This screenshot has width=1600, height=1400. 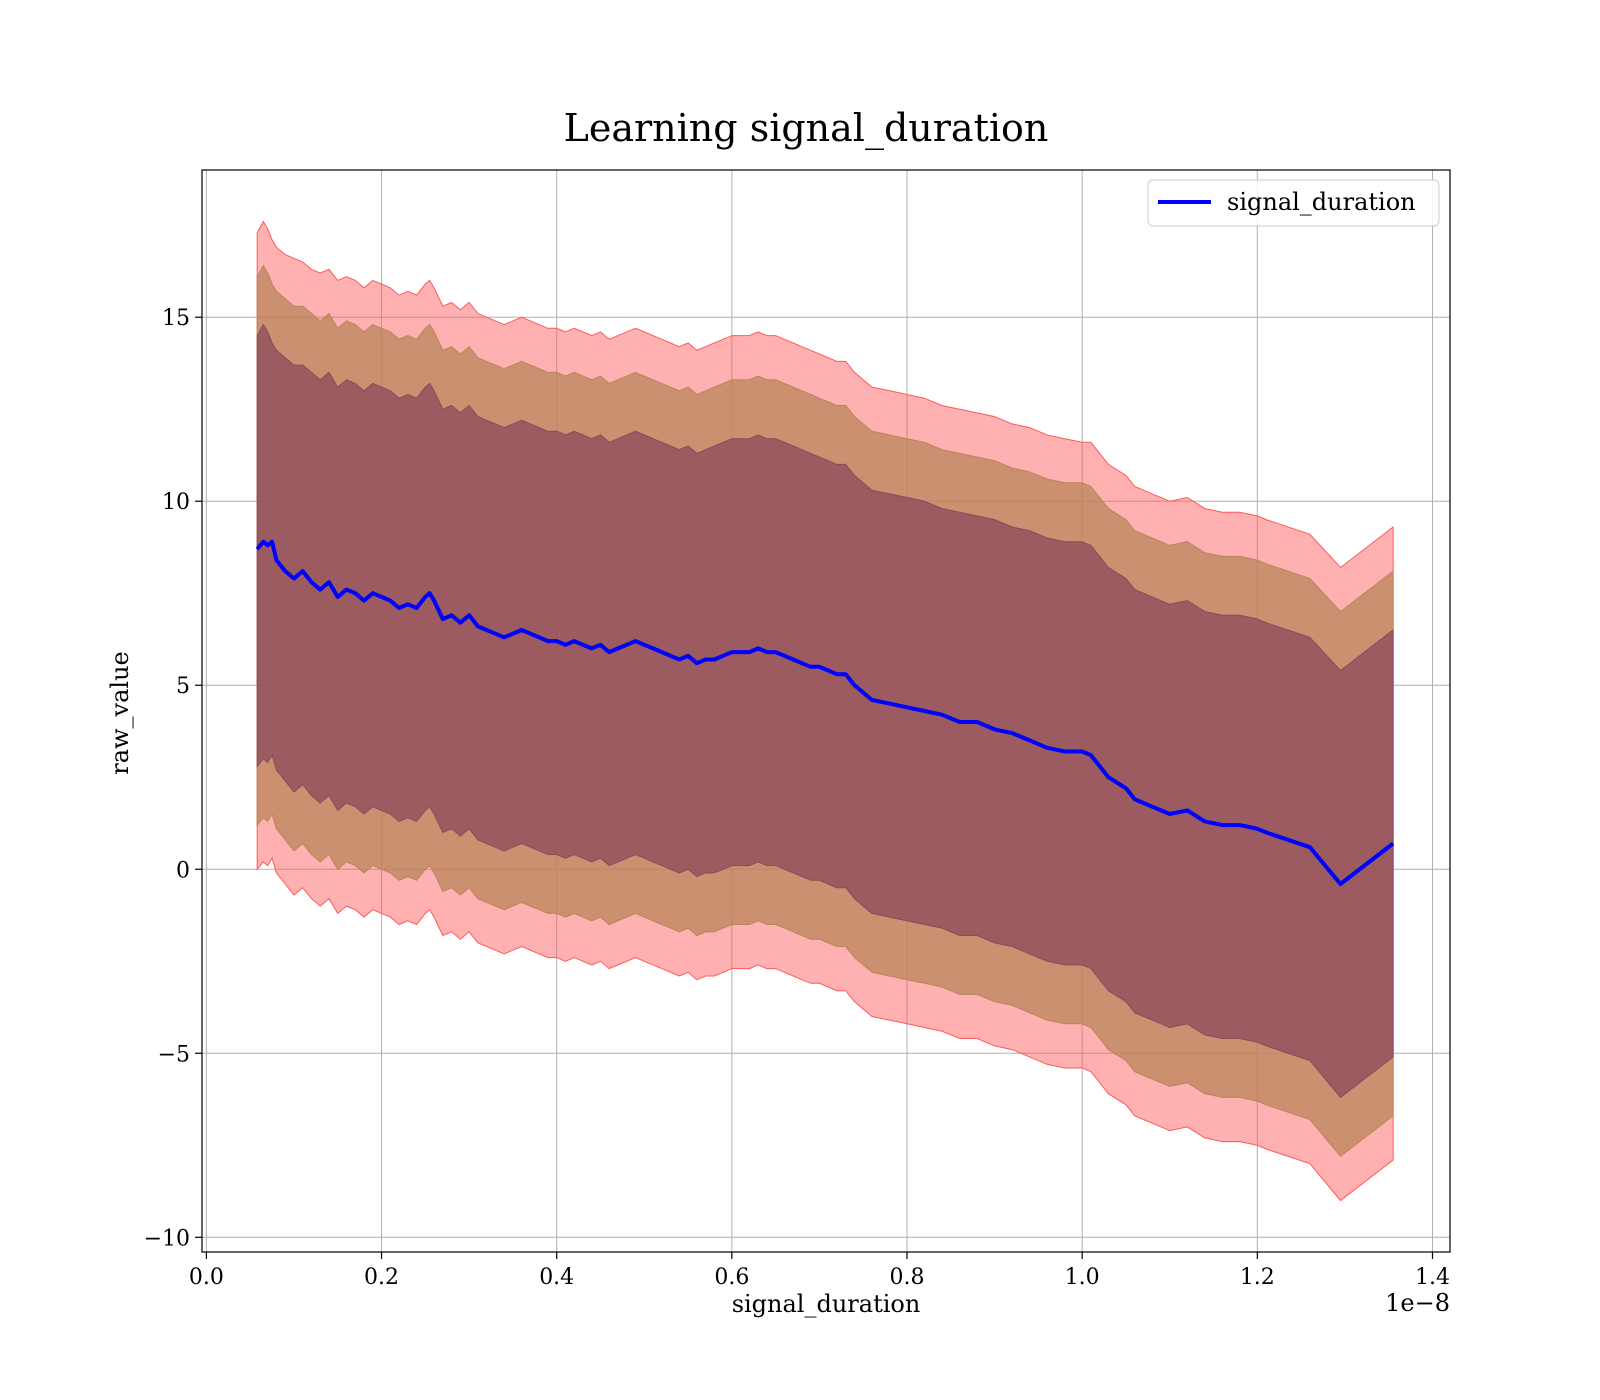 What do you see at coordinates (173, 778) in the screenshot?
I see `y-axis-ticks: −10 −5 0 5 10 15` at bounding box center [173, 778].